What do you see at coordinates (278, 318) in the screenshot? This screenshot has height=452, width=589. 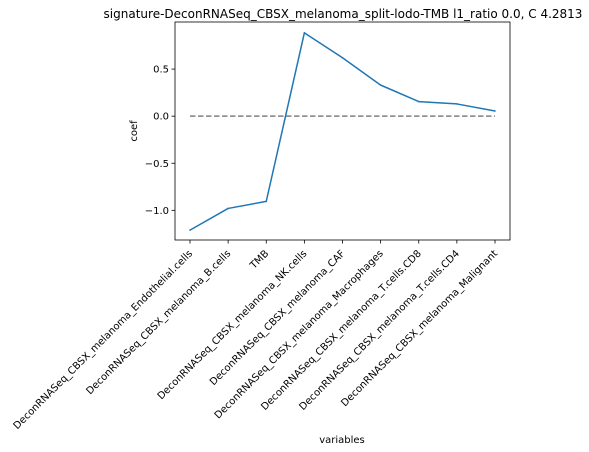 I see `x-tick-label: DeconRNASeq_CBSX_melanoma_CAF` at bounding box center [278, 318].